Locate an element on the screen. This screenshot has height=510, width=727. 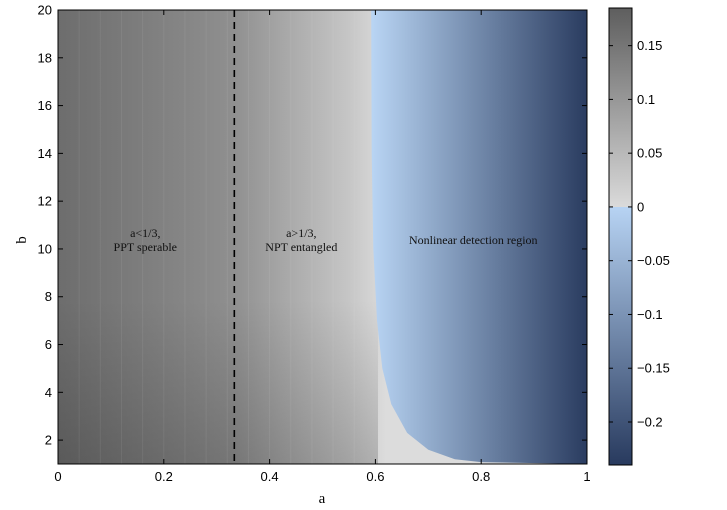
annotation-line: a<1/3, is located at coordinates (145, 233).